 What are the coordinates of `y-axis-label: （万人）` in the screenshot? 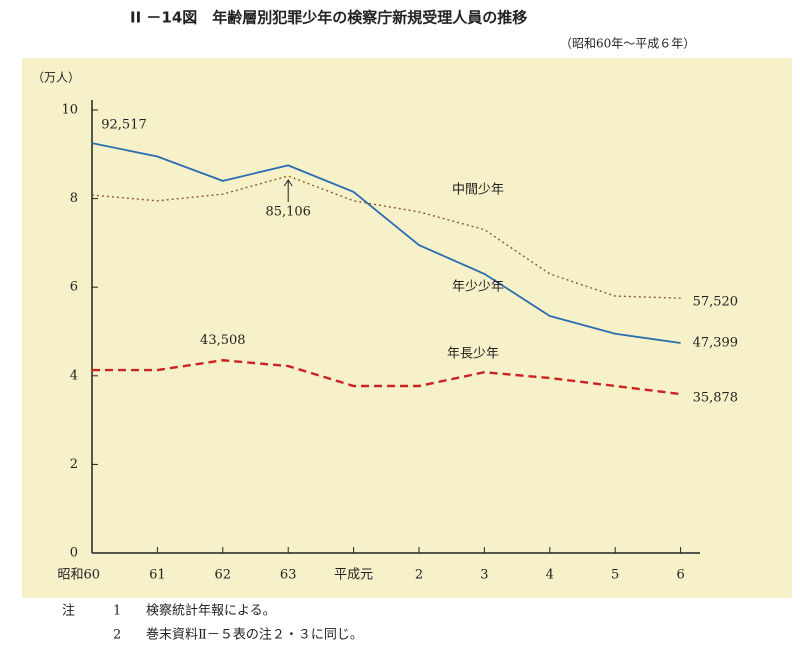 It's located at (56, 78).